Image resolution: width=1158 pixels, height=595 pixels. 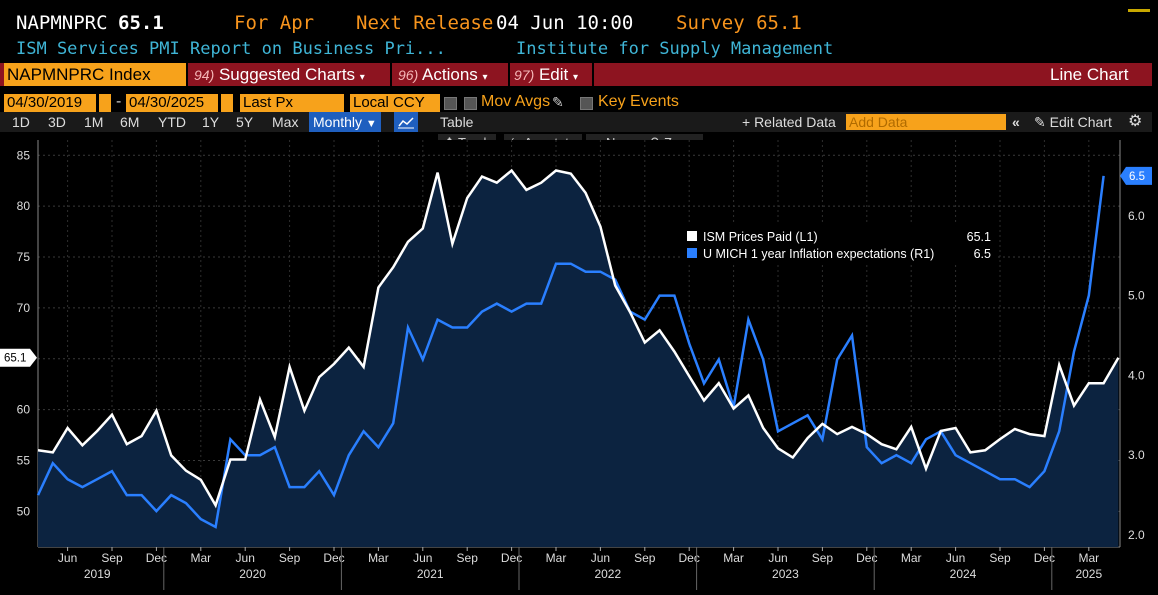 What do you see at coordinates (24, 206) in the screenshot?
I see `left-tick-label: 80` at bounding box center [24, 206].